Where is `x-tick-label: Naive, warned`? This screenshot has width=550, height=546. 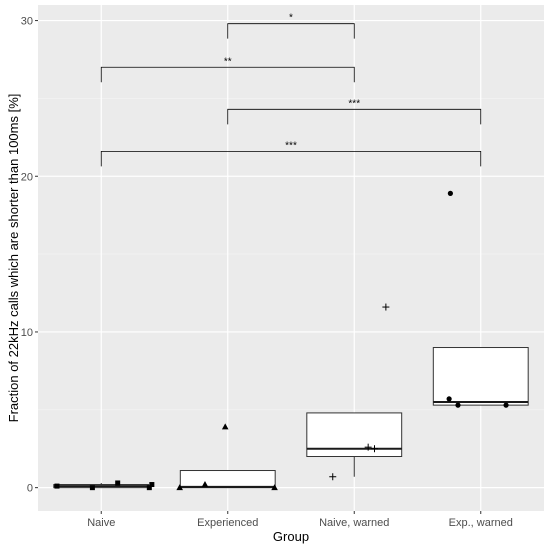
x-tick-label: Naive, warned is located at coordinates (354, 523).